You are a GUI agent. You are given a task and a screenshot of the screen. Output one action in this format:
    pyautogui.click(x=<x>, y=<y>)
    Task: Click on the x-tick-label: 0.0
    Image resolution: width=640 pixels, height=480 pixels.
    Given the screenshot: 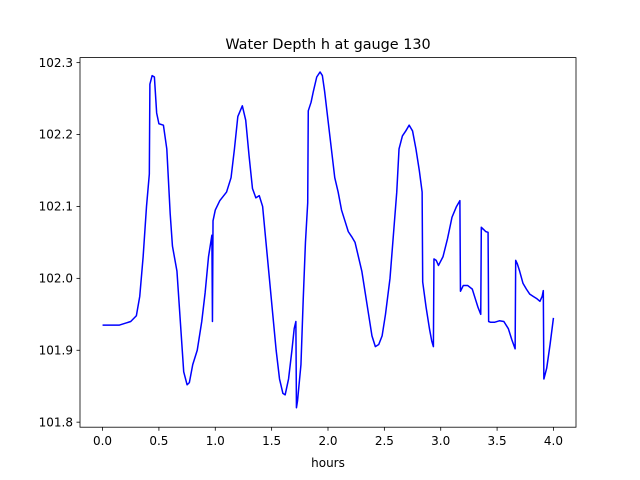 What is the action you would take?
    pyautogui.click(x=102, y=441)
    